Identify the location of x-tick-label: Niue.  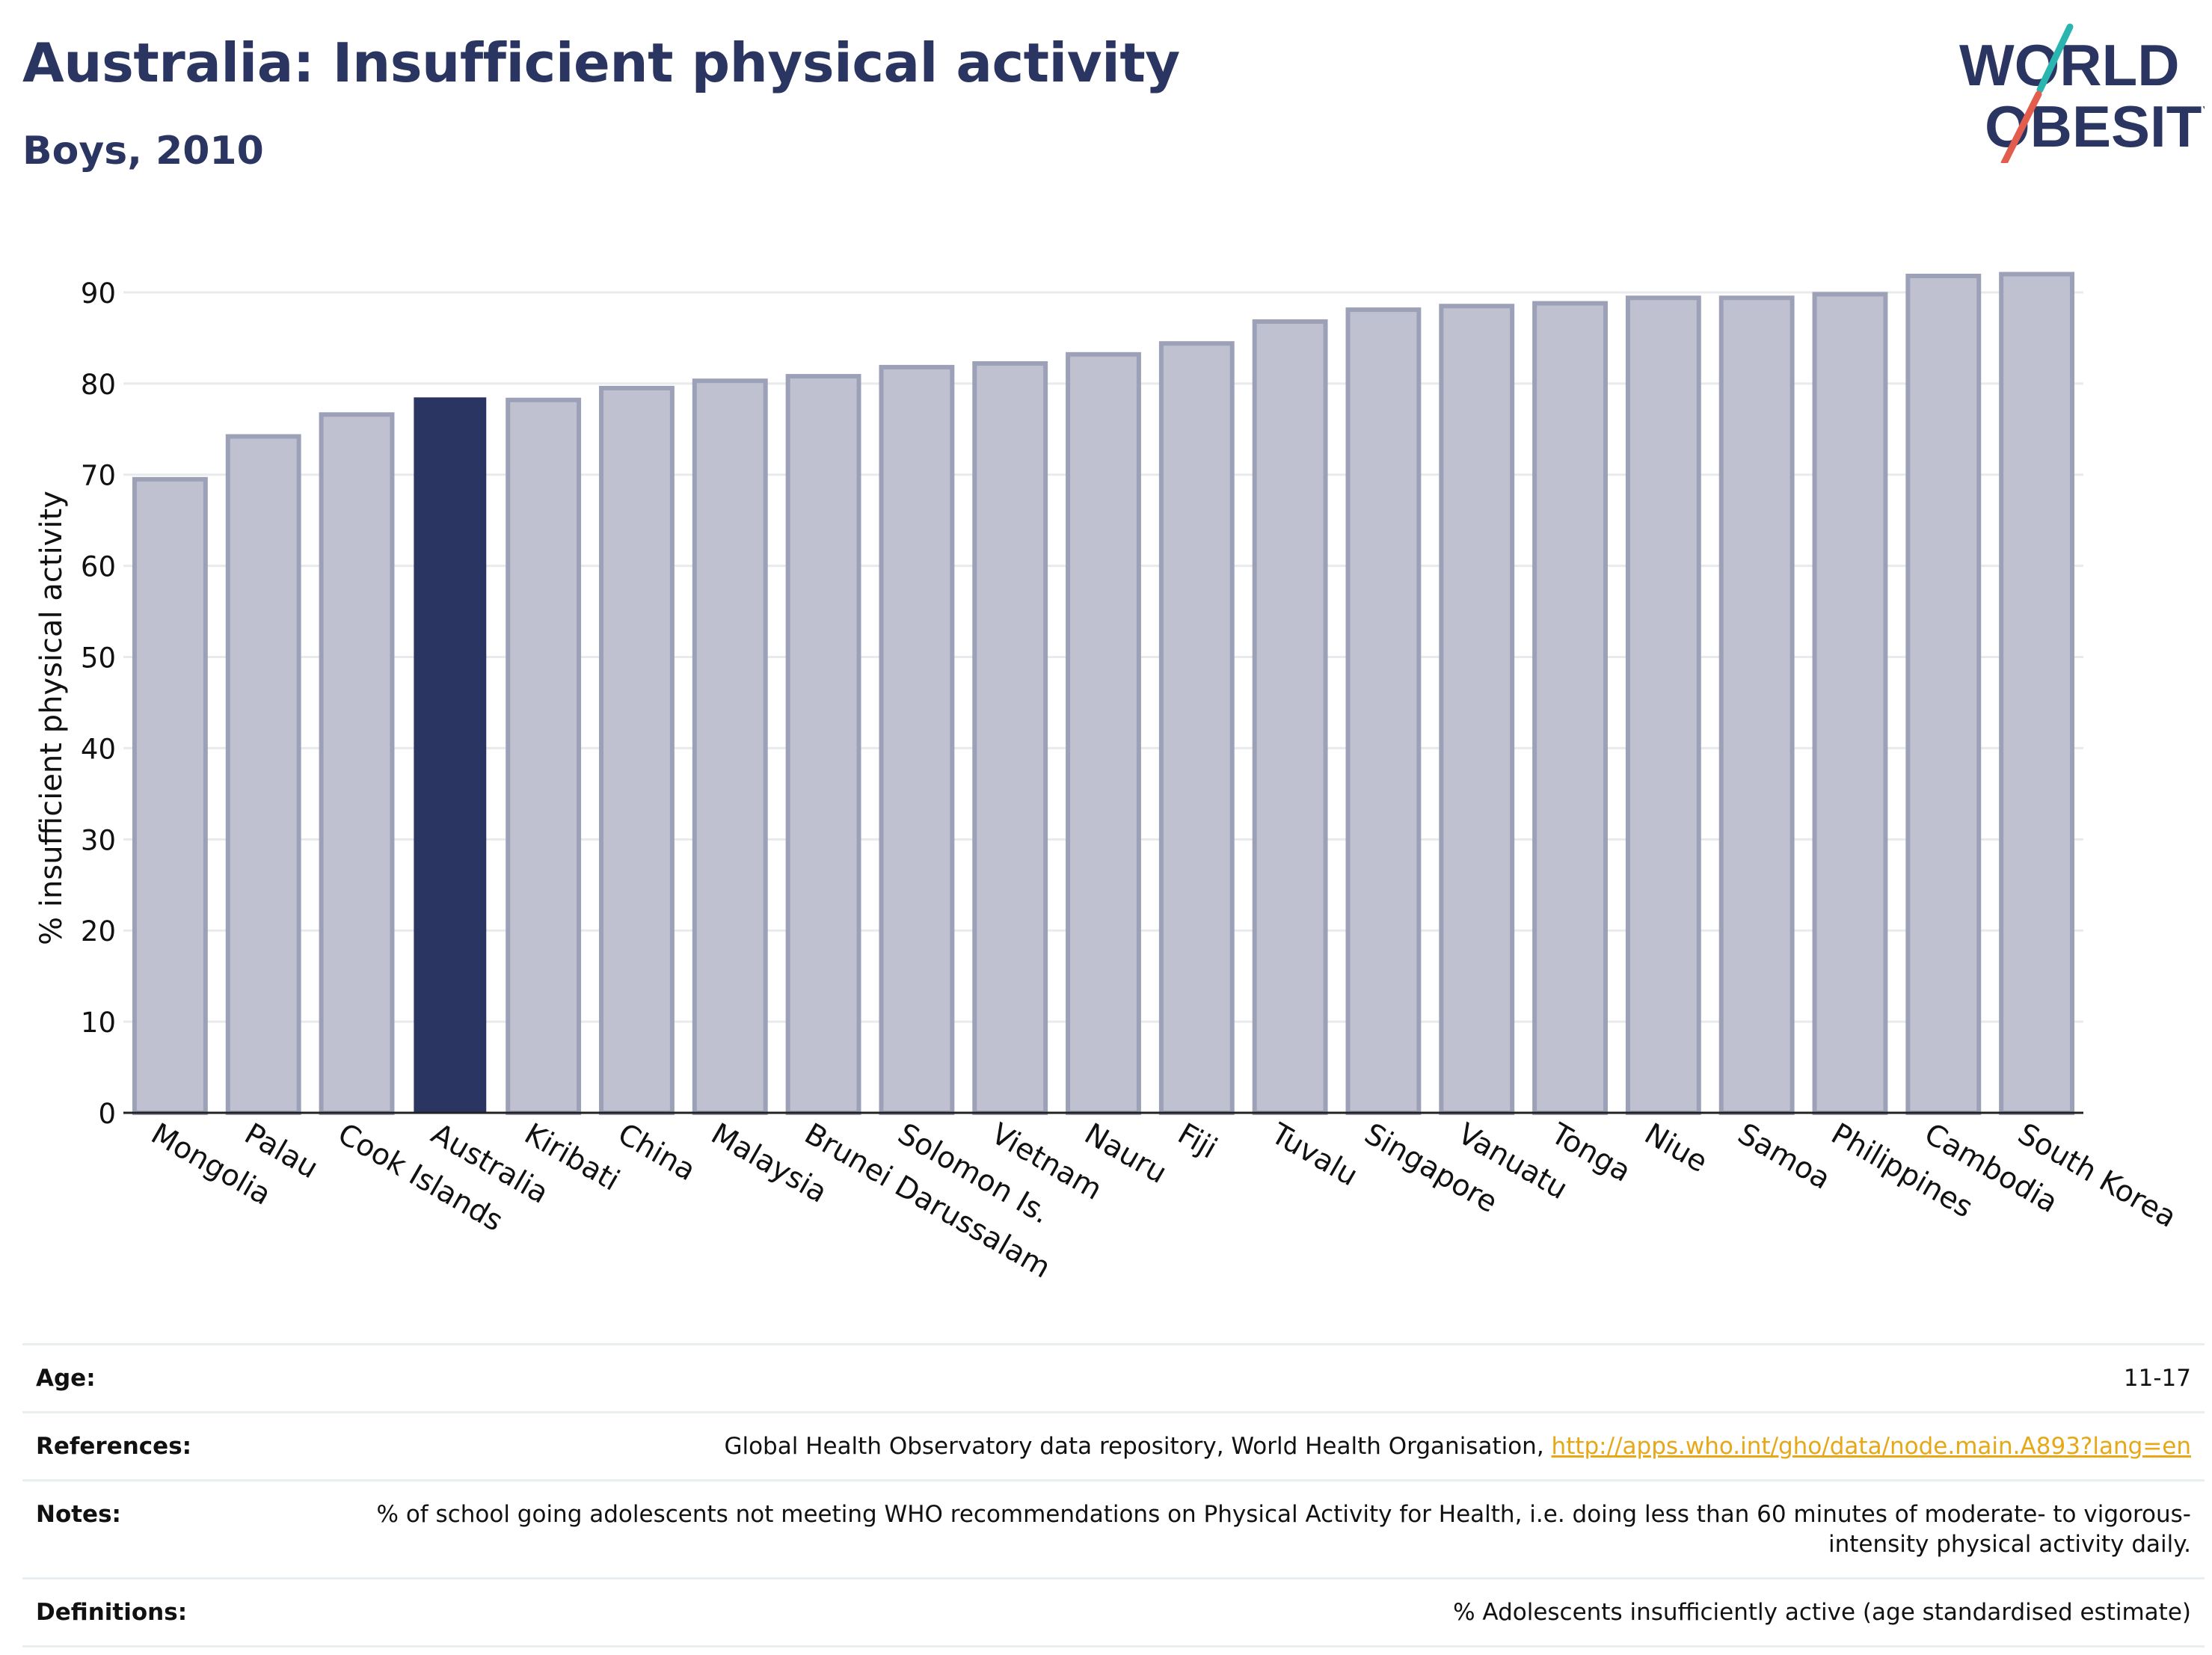
(1675, 1148).